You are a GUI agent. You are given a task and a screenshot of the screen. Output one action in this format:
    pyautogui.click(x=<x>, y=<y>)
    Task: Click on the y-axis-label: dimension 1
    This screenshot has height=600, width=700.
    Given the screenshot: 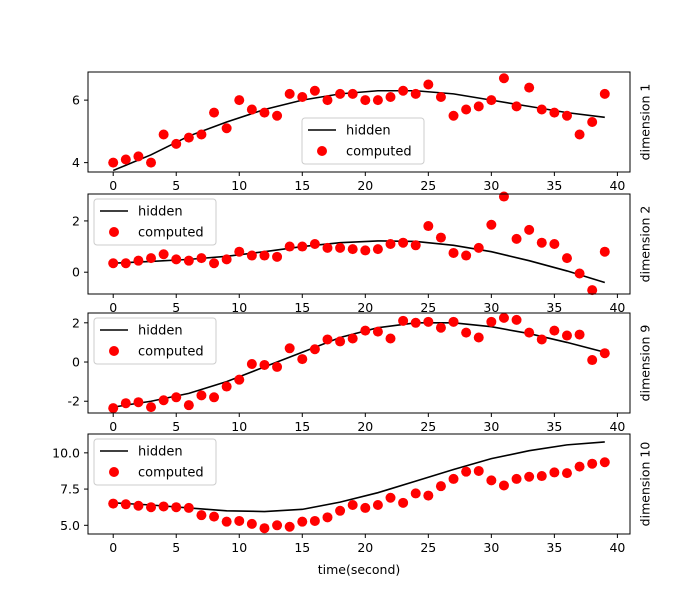 What is the action you would take?
    pyautogui.click(x=645, y=122)
    